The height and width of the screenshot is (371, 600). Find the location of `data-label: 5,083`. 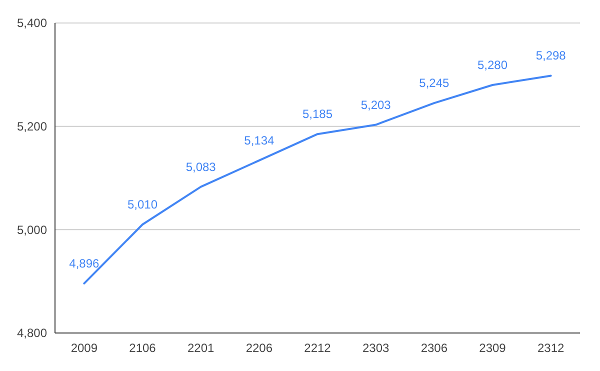

data-label: 5,083 is located at coordinates (201, 167).